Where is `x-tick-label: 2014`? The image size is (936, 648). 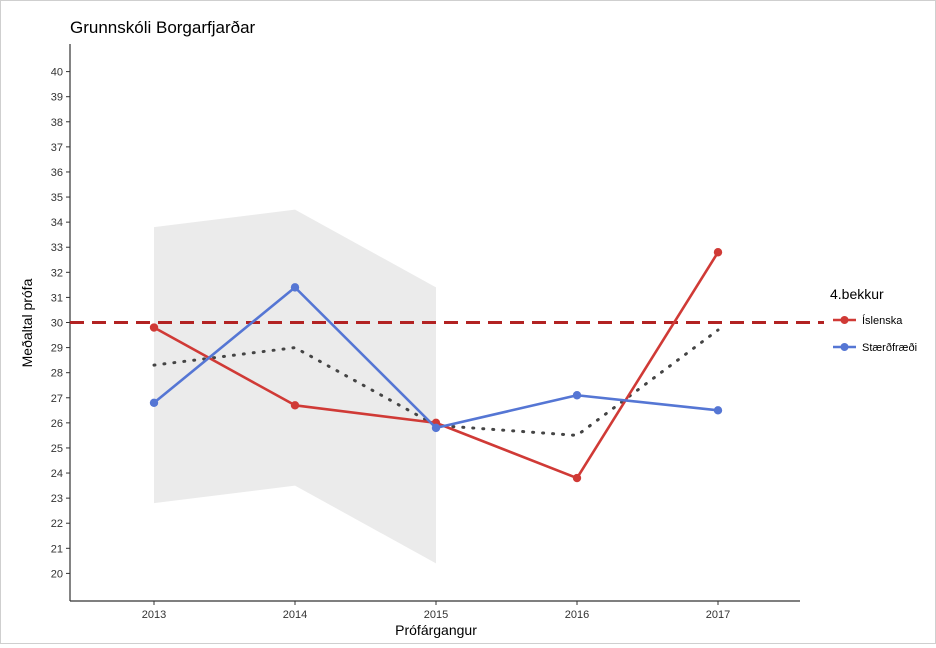
x-tick-label: 2014 is located at coordinates (295, 615).